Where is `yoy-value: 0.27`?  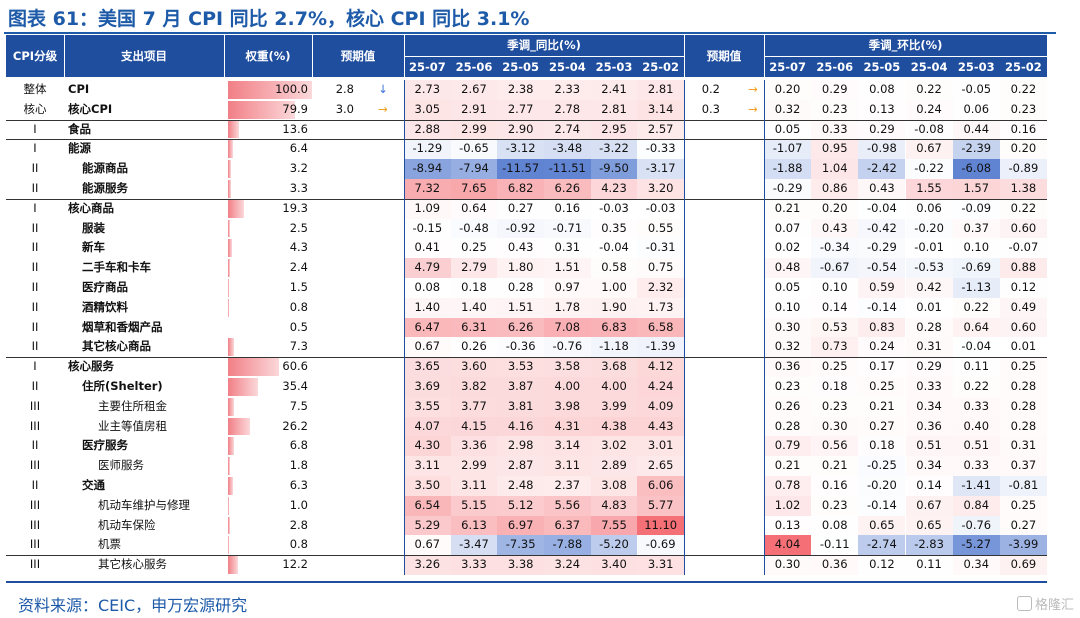 yoy-value: 0.27 is located at coordinates (520, 207).